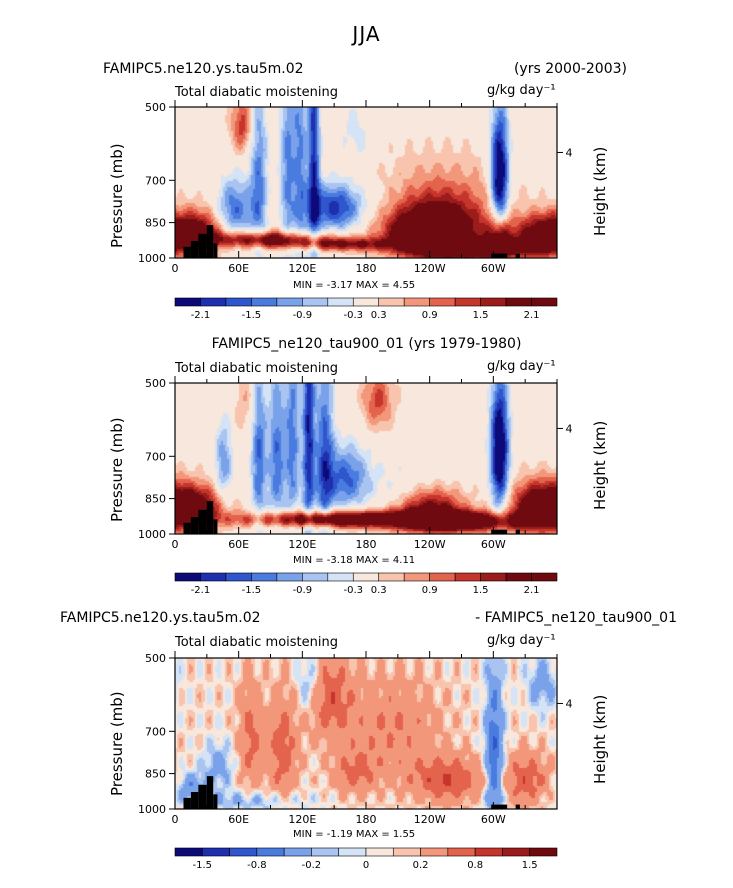 The height and width of the screenshot is (888, 733). What do you see at coordinates (379, 315) in the screenshot?
I see `panel1-colorbar-label: 0.3` at bounding box center [379, 315].